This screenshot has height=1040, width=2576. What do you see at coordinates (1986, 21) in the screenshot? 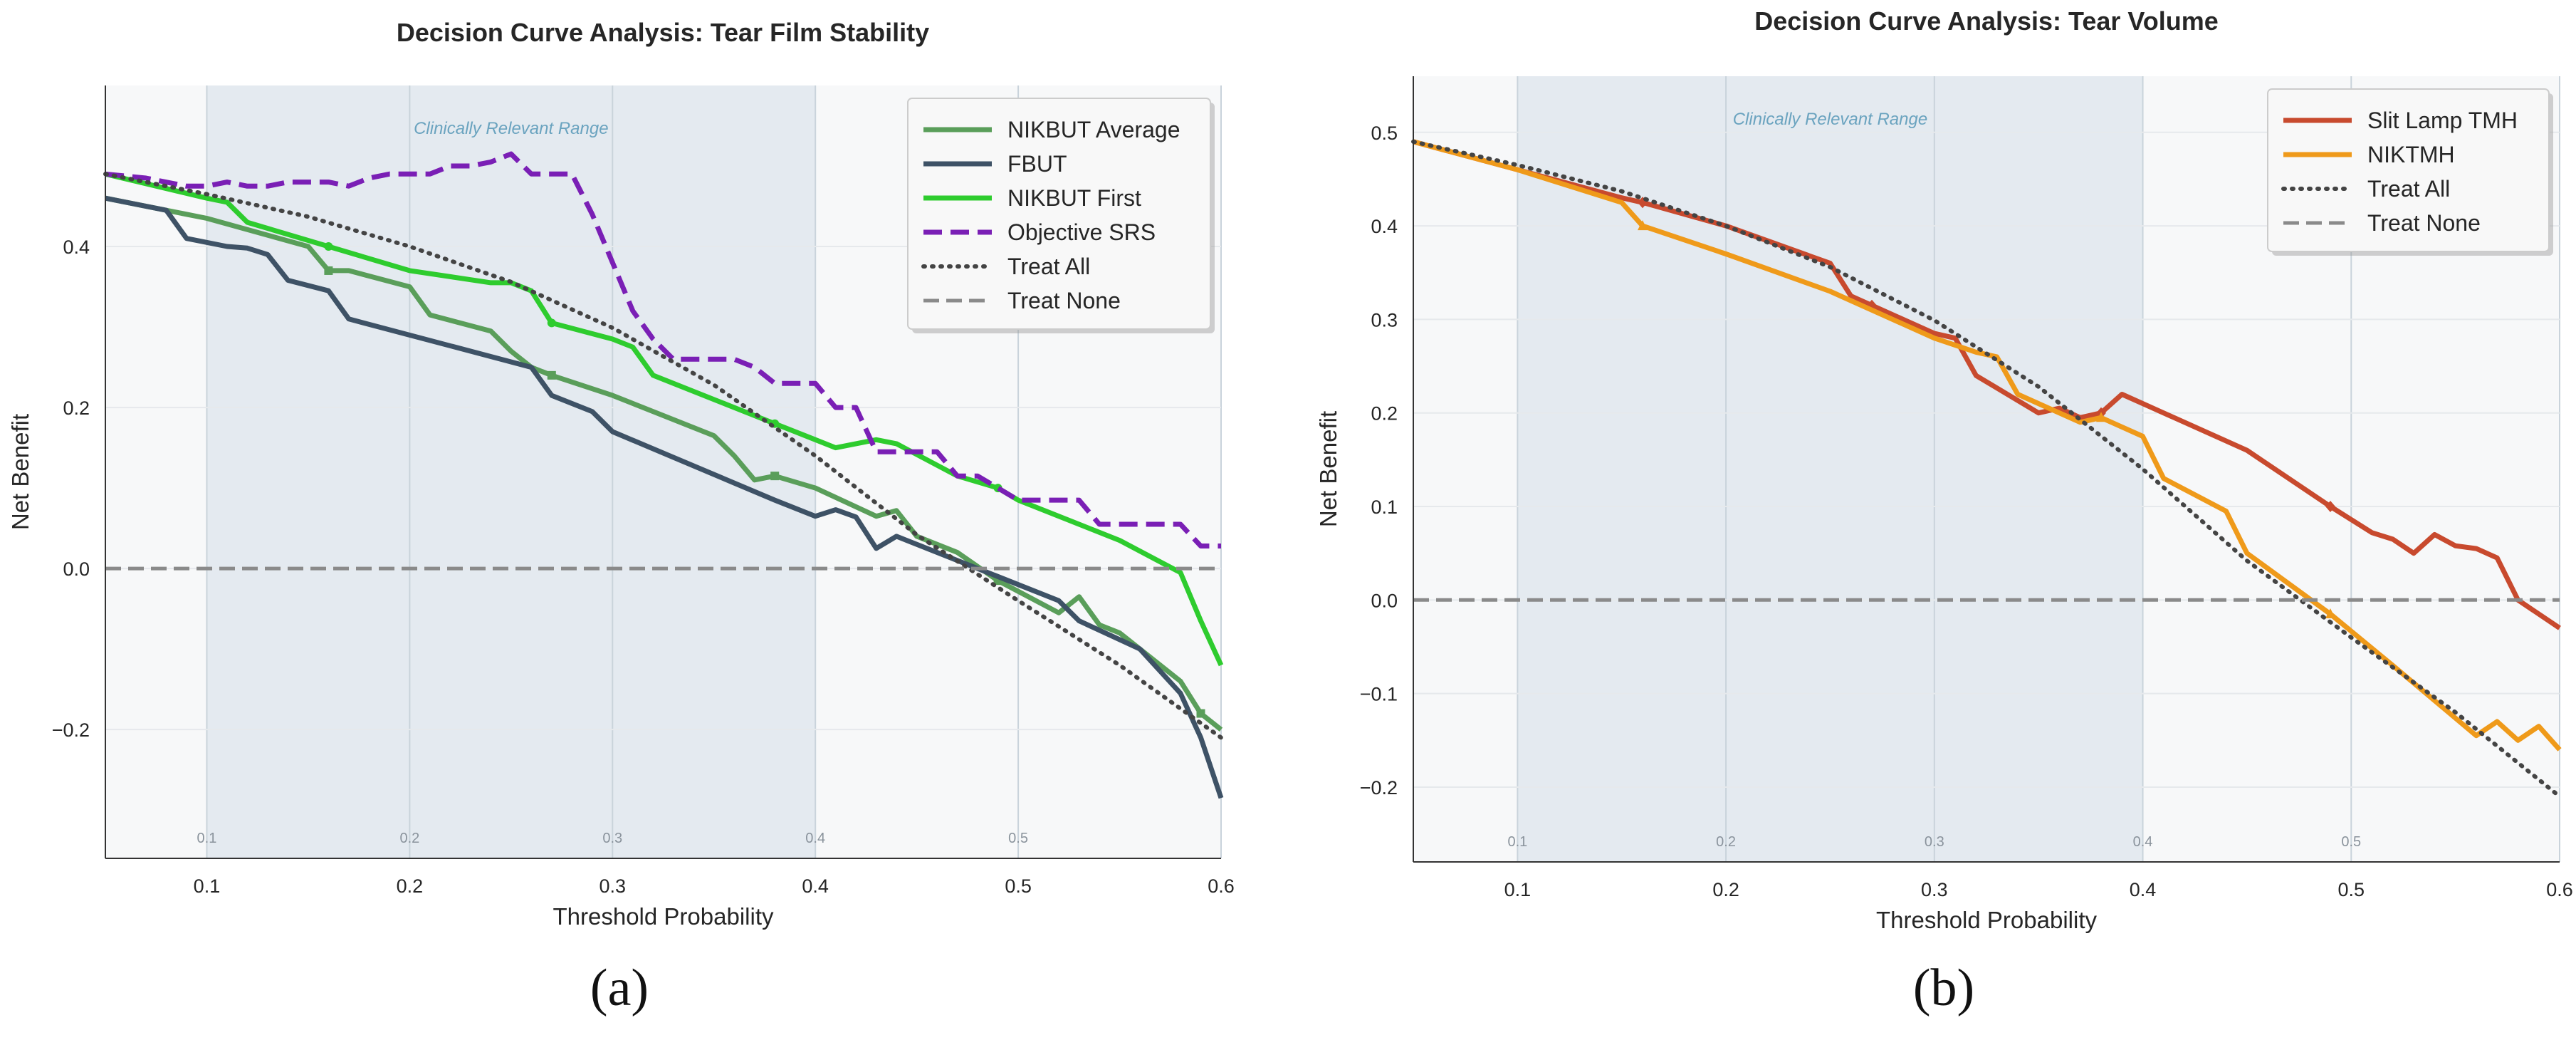
I see `chart-title: Decision Curve Analysis: Tear Volume` at bounding box center [1986, 21].